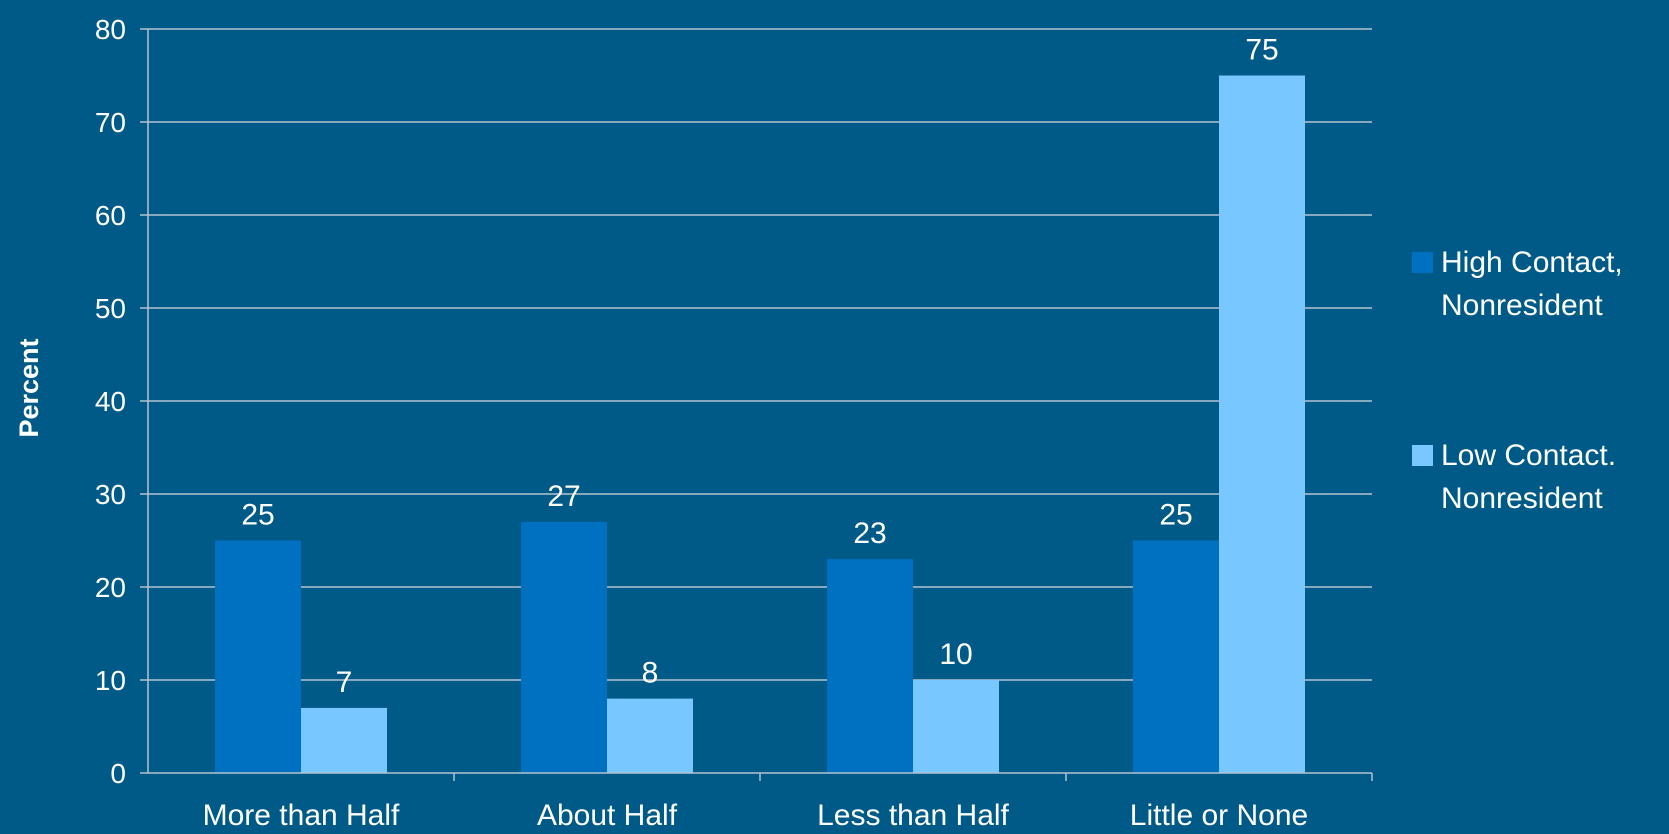 This screenshot has width=1669, height=834. What do you see at coordinates (110, 587) in the screenshot?
I see `y-tick-label: 20` at bounding box center [110, 587].